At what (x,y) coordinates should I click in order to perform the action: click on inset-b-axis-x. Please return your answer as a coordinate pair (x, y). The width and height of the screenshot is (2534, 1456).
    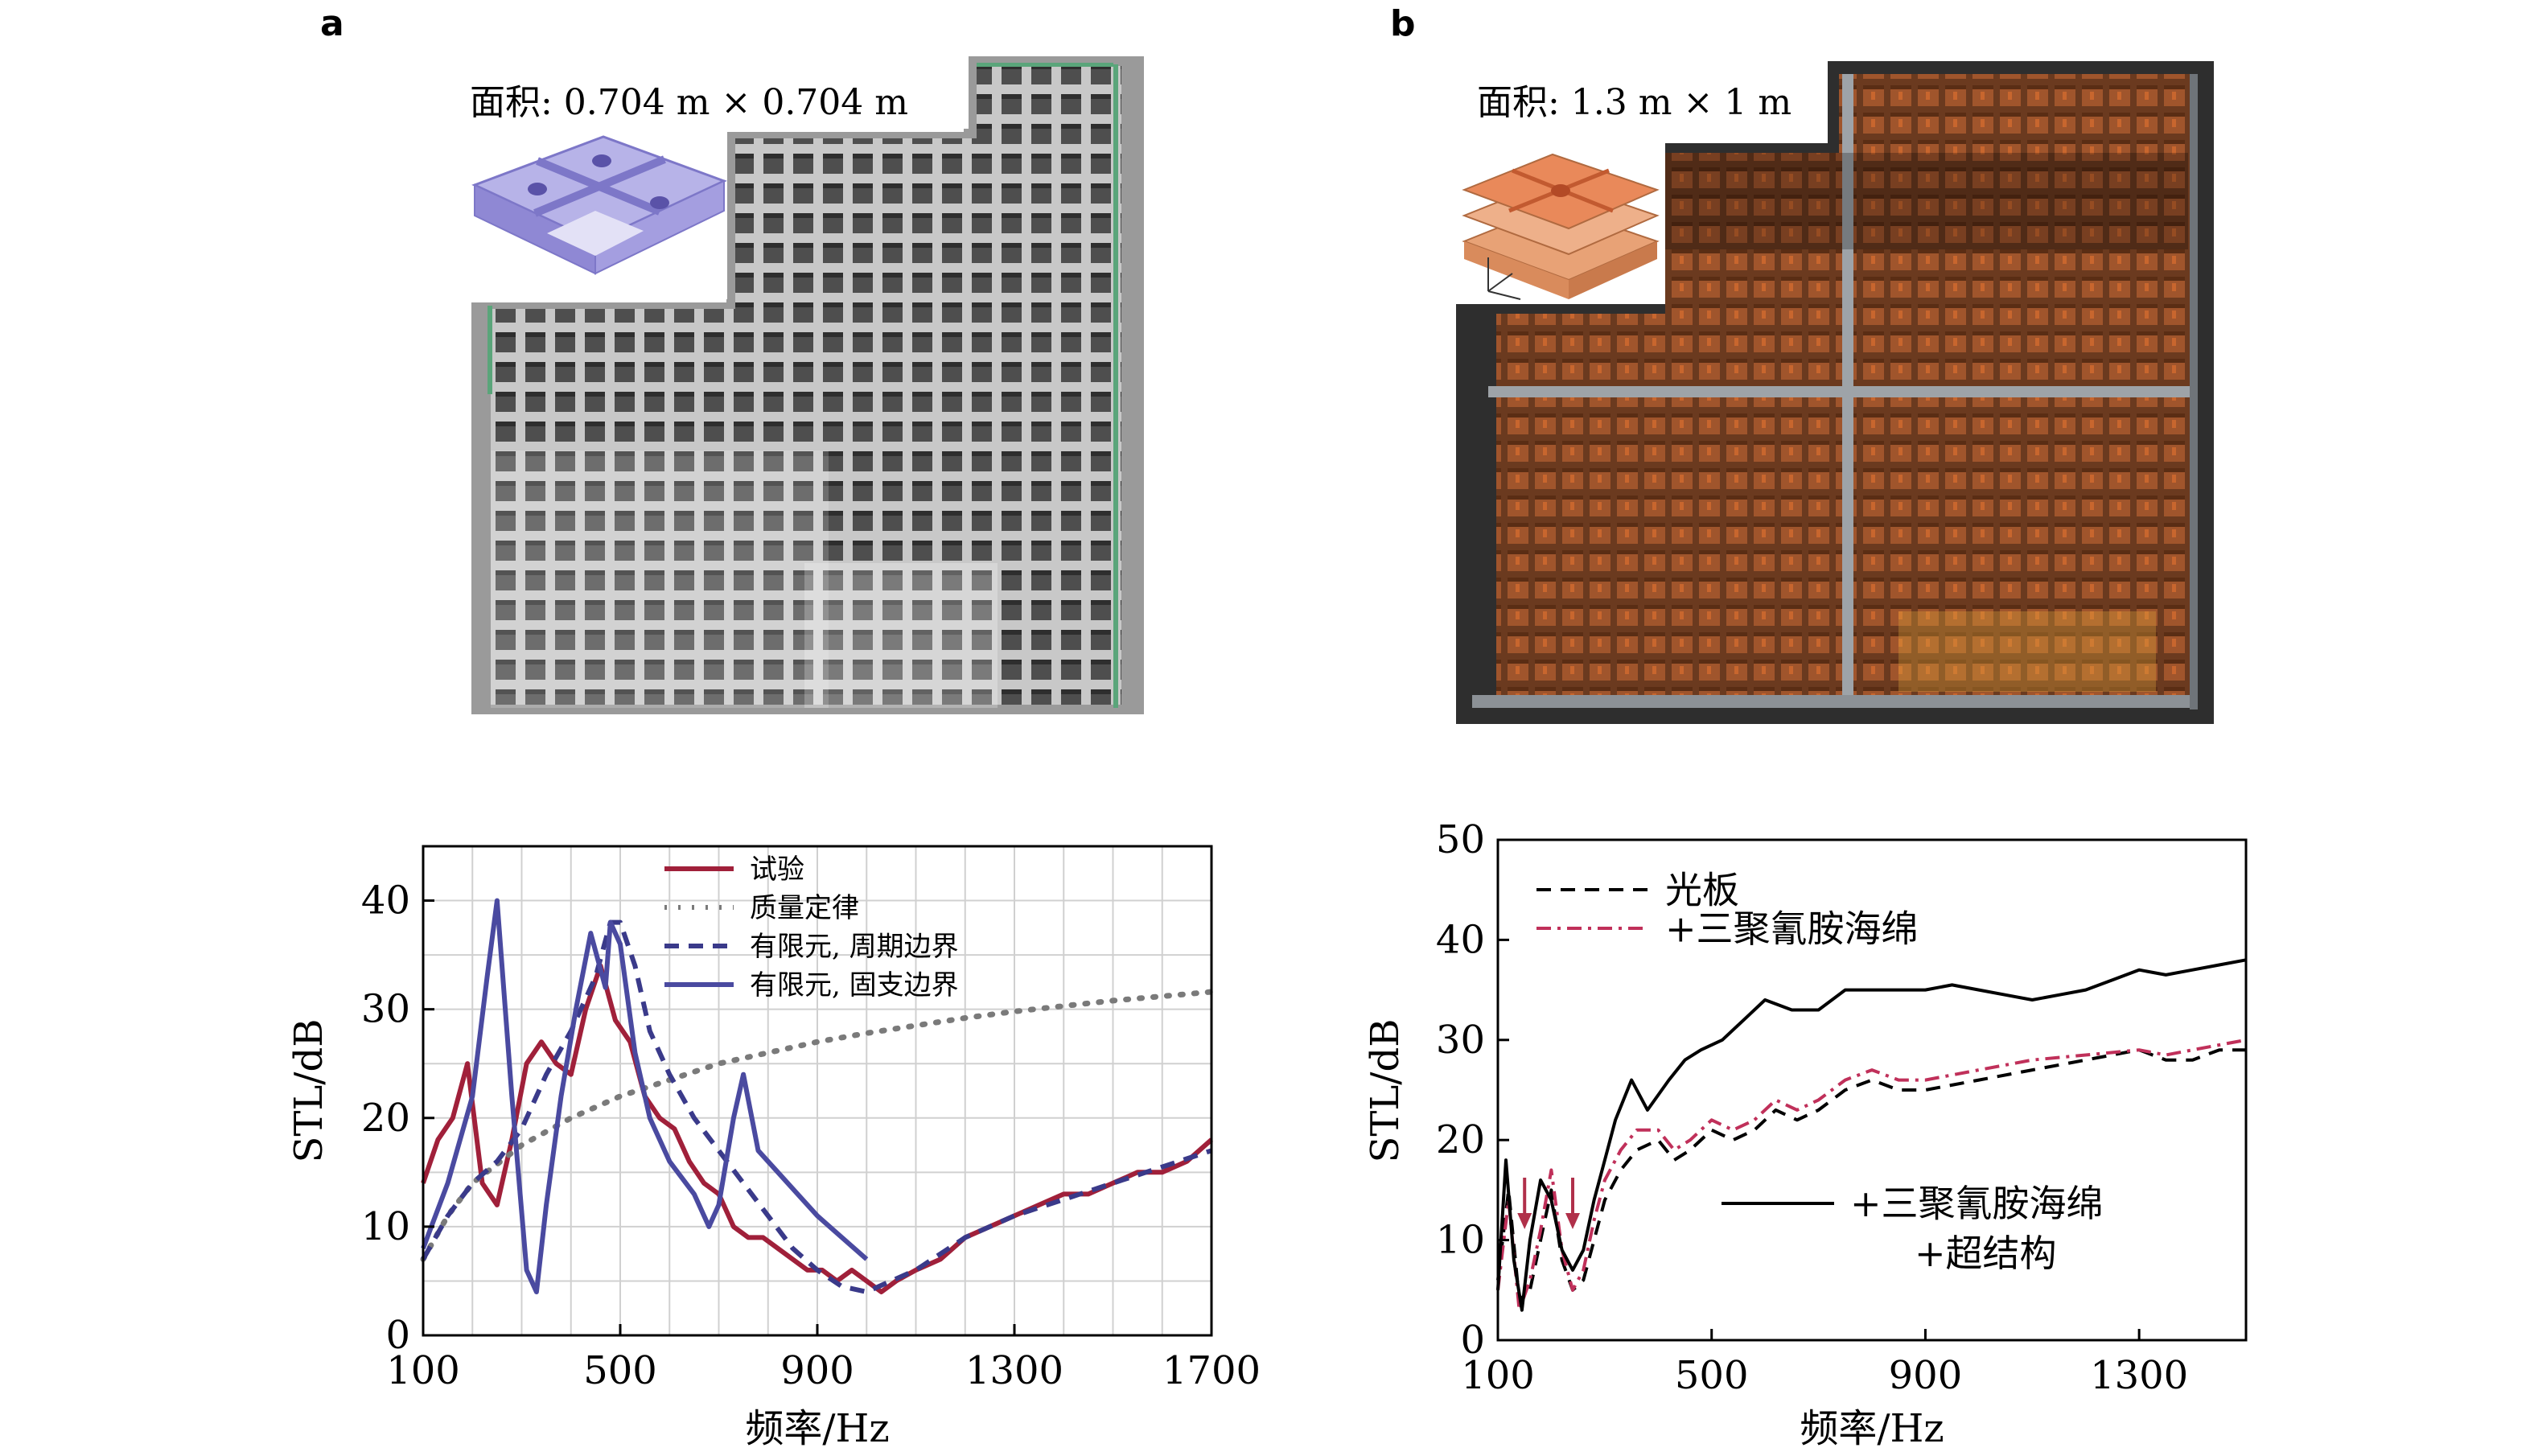
    Looking at the image, I should click on (1504, 295).